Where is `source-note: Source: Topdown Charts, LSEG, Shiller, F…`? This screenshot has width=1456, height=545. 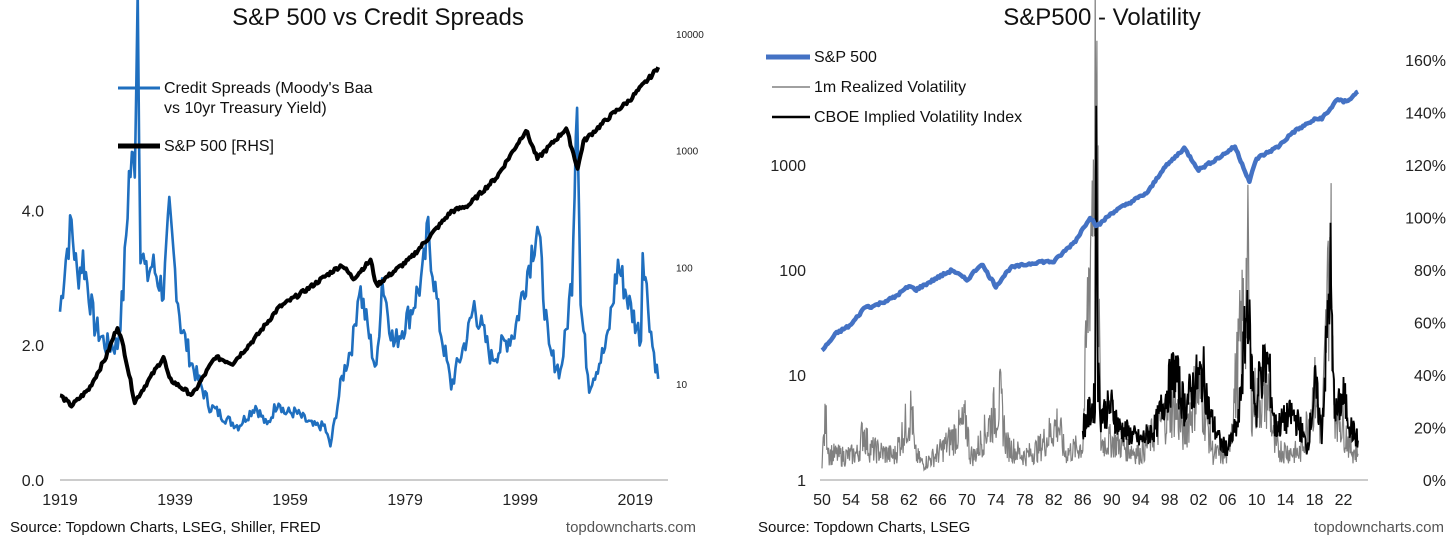 source-note: Source: Topdown Charts, LSEG, Shiller, F… is located at coordinates (165, 527).